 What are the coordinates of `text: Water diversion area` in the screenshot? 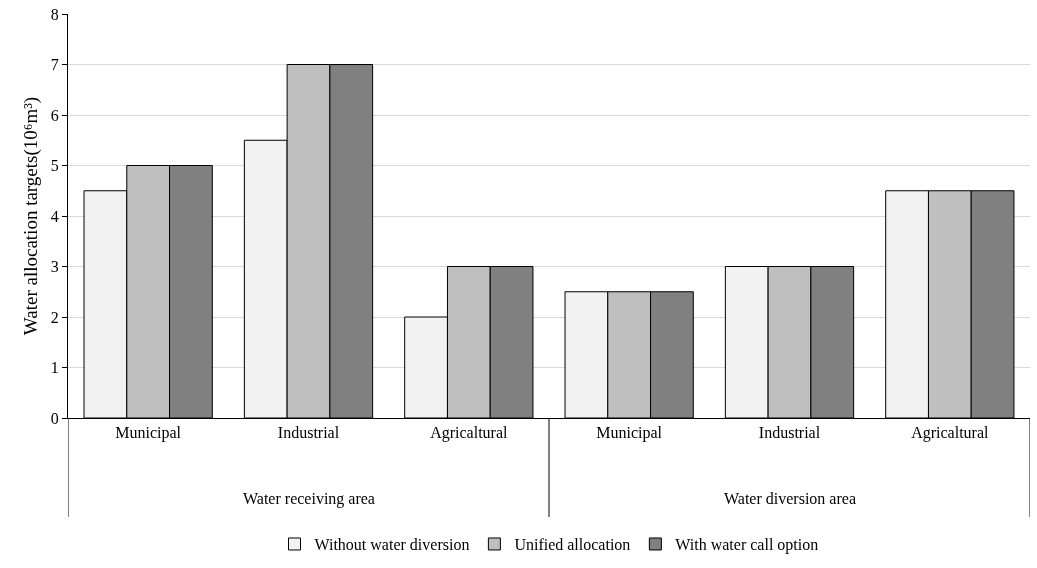 It's located at (790, 498).